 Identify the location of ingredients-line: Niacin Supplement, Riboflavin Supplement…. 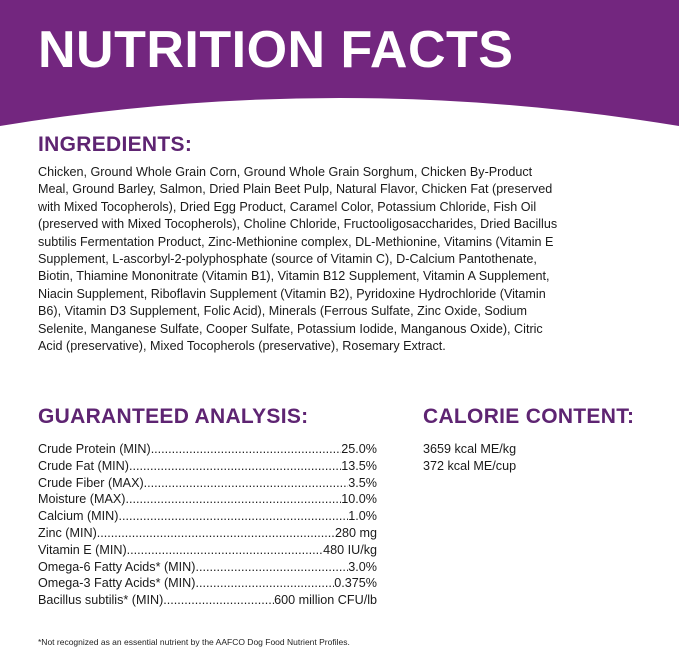
(292, 293).